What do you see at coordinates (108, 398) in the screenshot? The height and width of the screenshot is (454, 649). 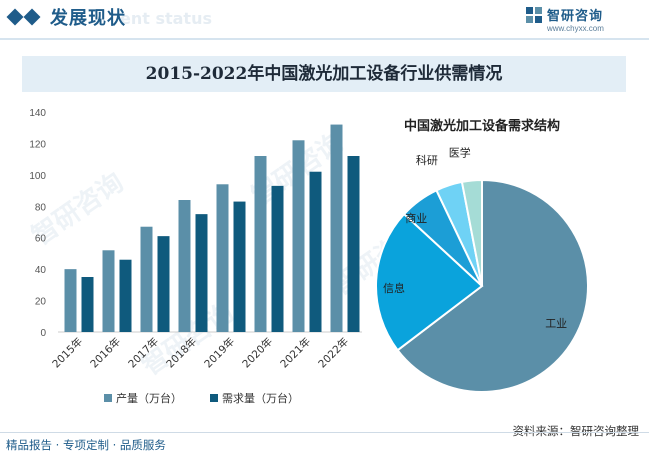 I see `legend-swatch-production` at bounding box center [108, 398].